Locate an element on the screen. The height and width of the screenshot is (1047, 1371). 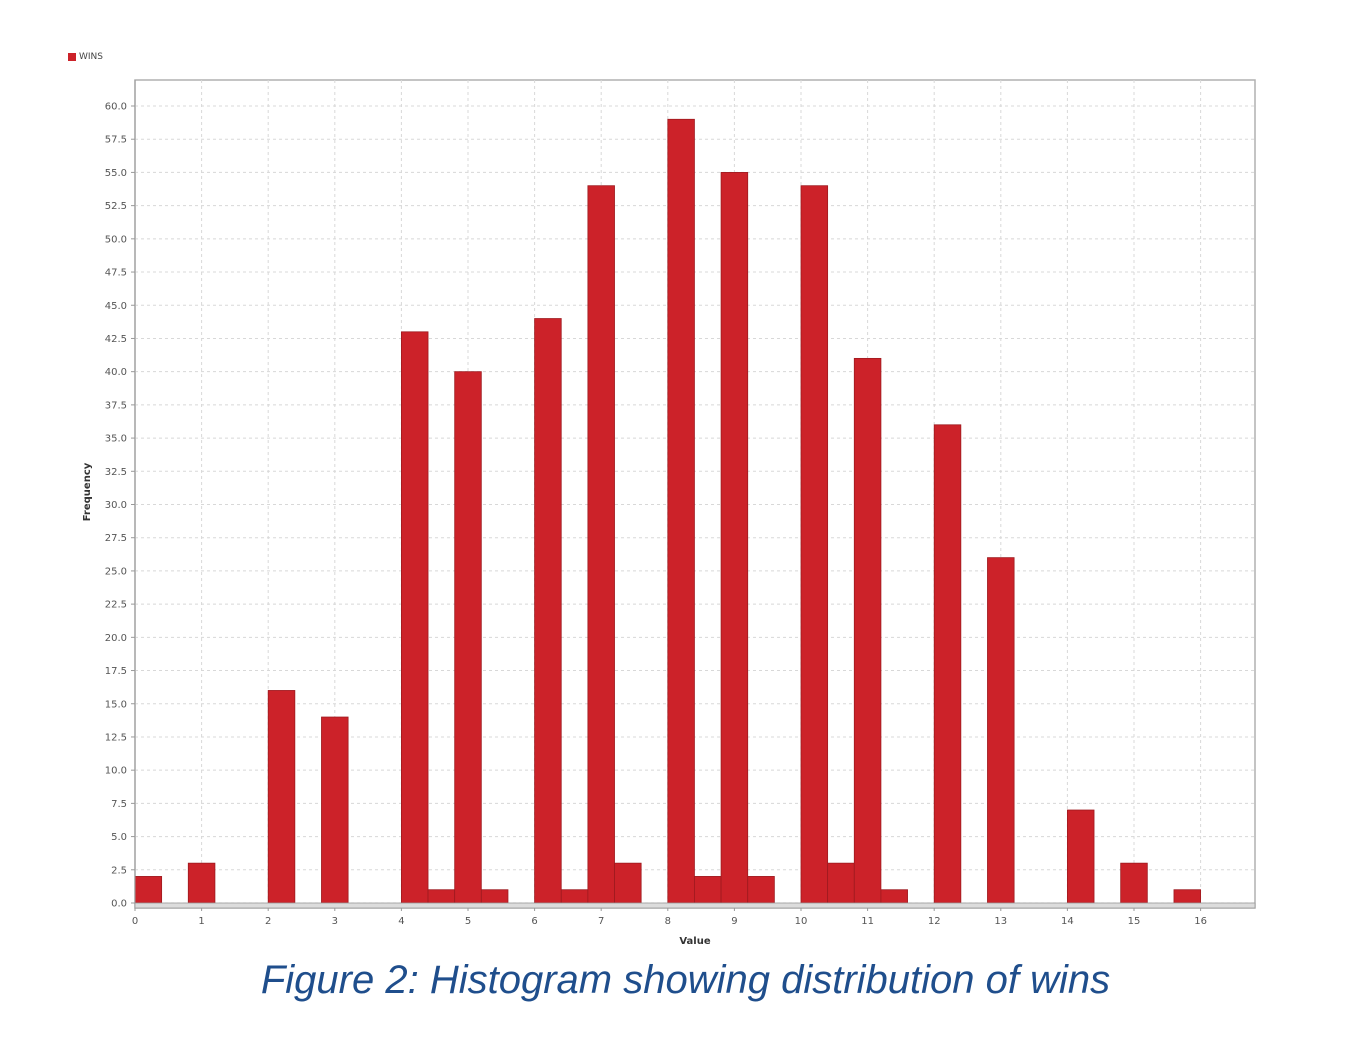
x-axis-line is located at coordinates (695, 905).